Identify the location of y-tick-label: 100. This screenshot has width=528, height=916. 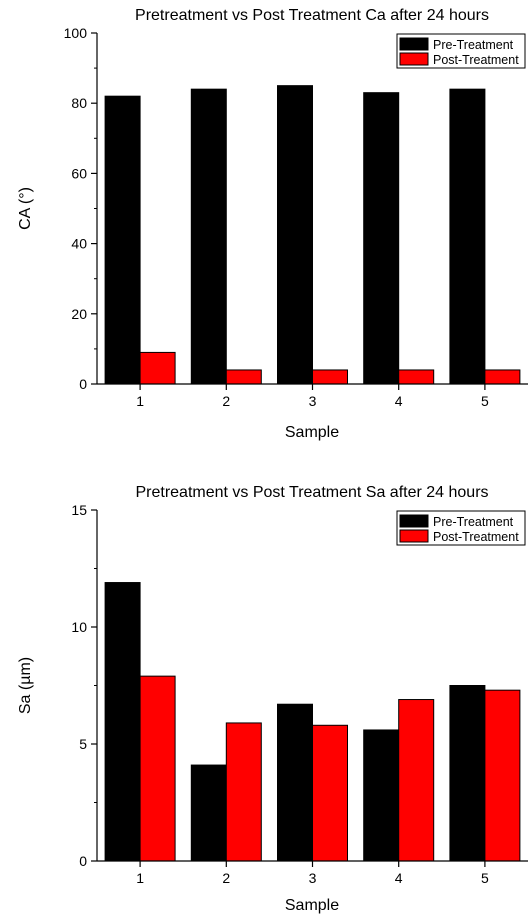
(76, 33).